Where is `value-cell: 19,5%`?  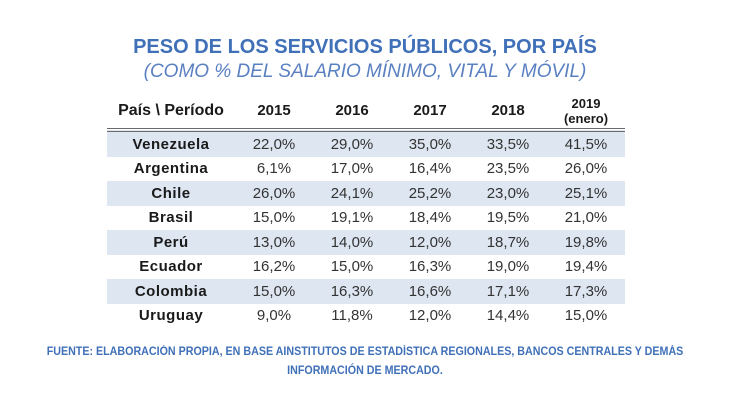 value-cell: 19,5% is located at coordinates (508, 218).